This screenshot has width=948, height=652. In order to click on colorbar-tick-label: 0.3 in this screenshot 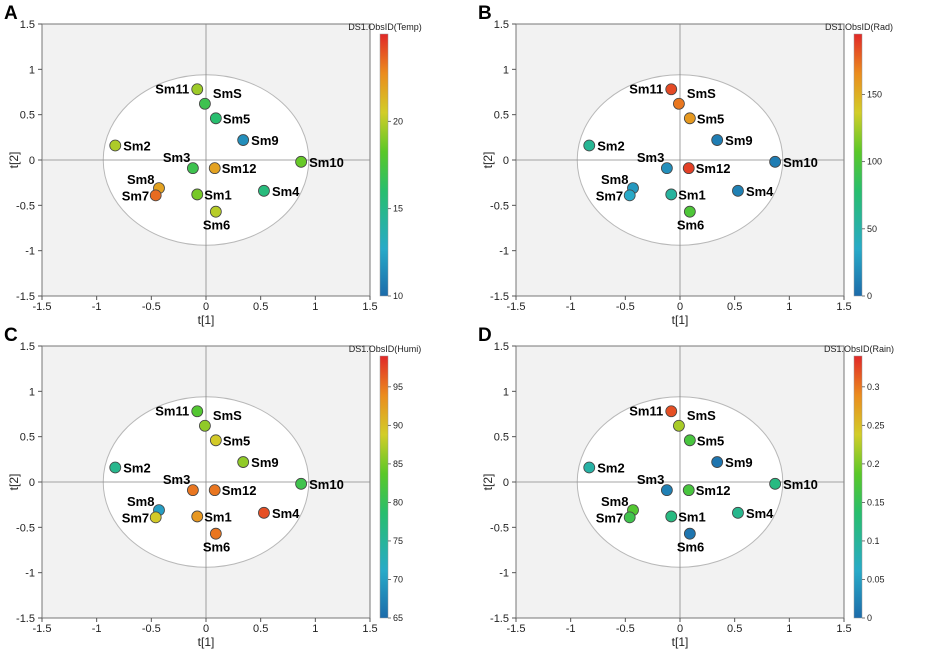, I will do `click(873, 387)`.